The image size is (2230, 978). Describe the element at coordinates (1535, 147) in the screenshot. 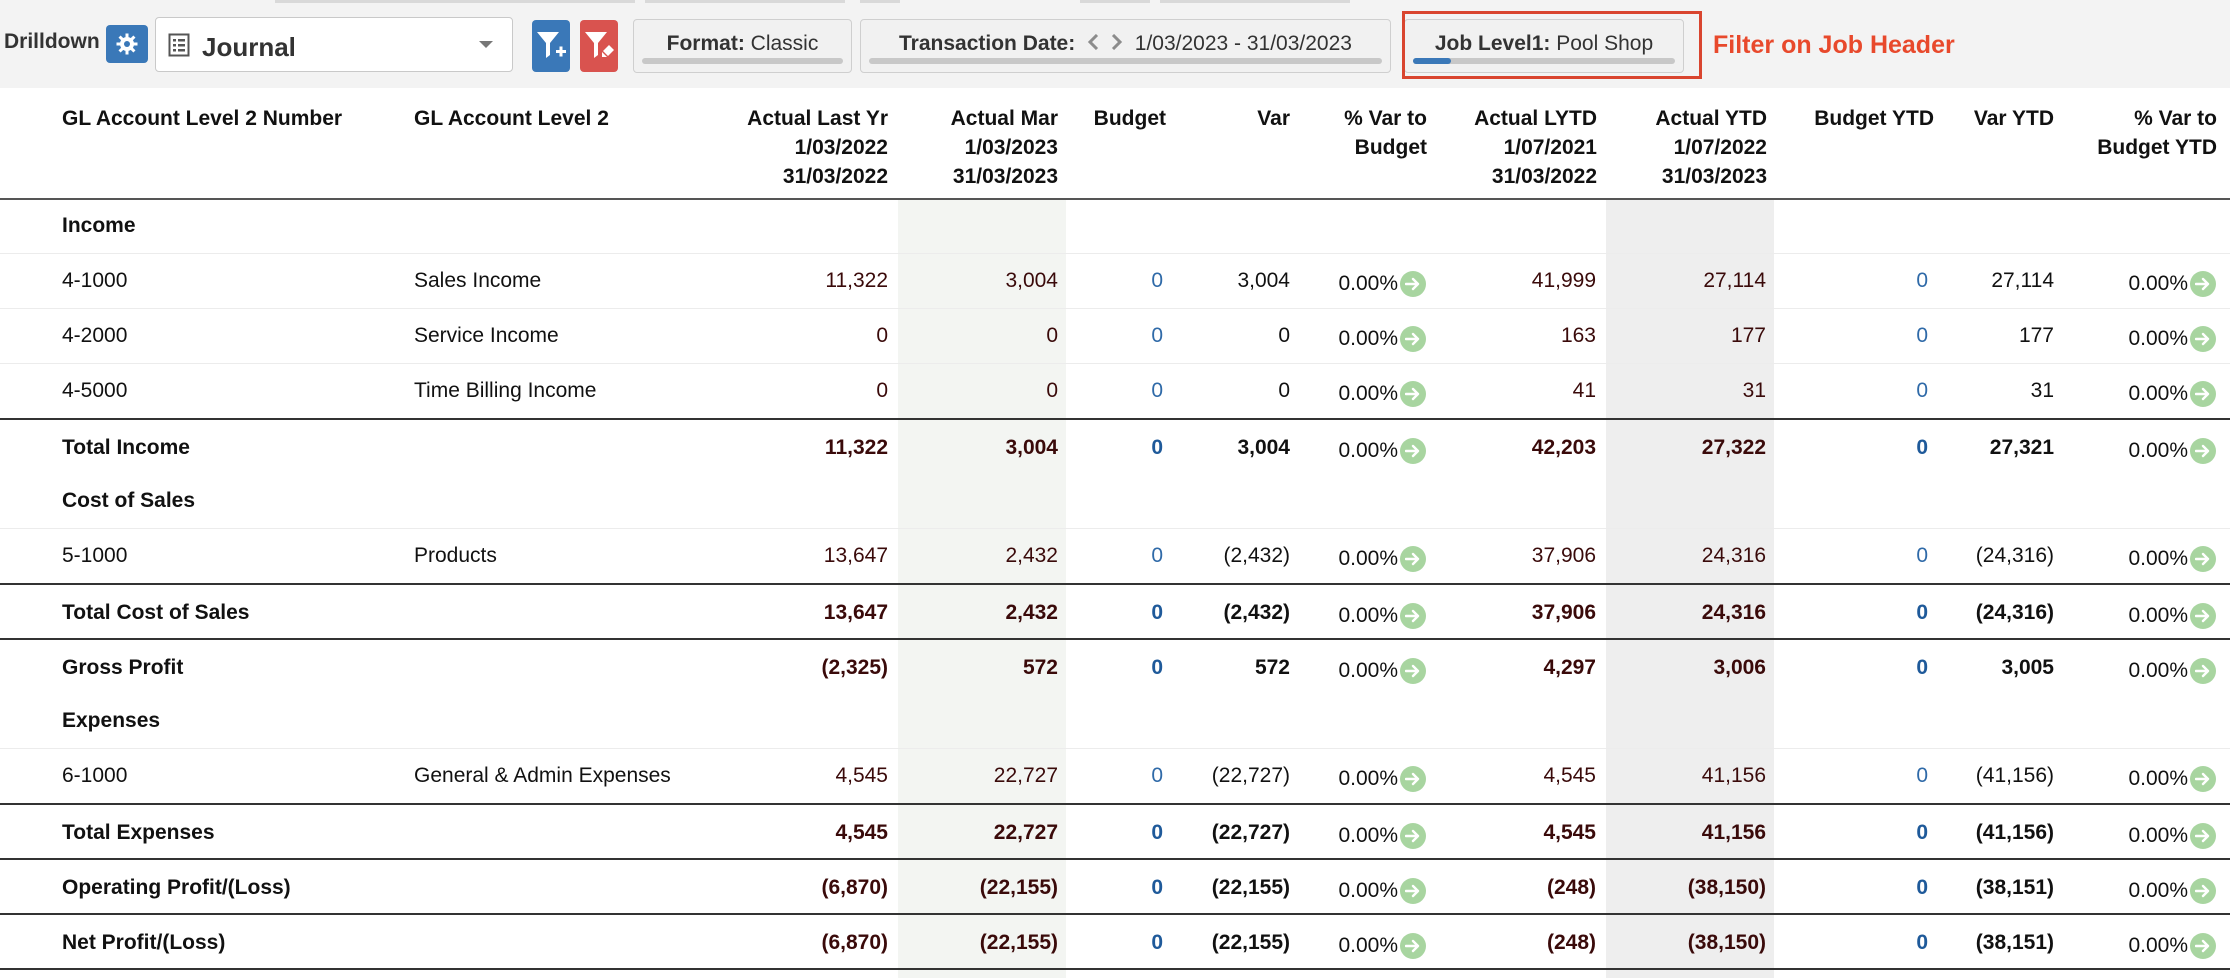

I see `col-header-actual-lytd: Actual LYTD 1/07/2021 31/03/2022` at that location.